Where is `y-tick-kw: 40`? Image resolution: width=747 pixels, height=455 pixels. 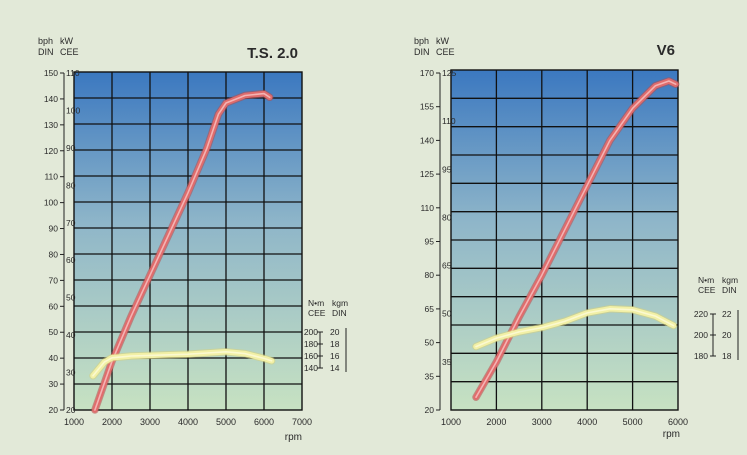
y-tick-kw: 40 is located at coordinates (71, 335).